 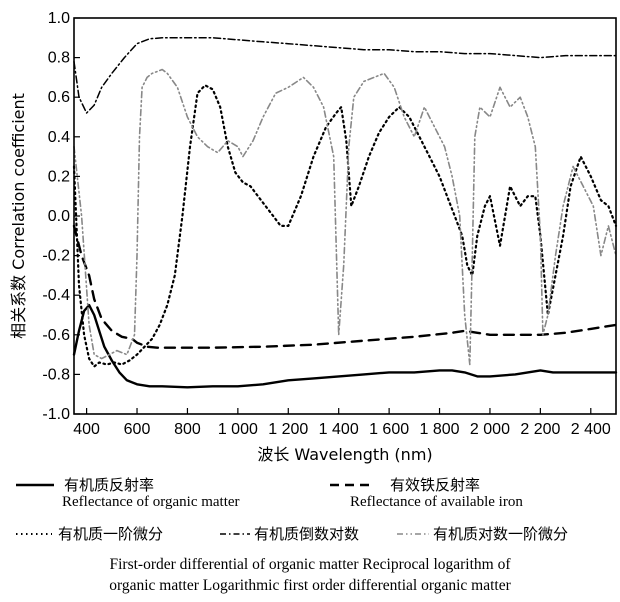 What do you see at coordinates (591, 429) in the screenshot?
I see `x-tick-label: 2 400` at bounding box center [591, 429].